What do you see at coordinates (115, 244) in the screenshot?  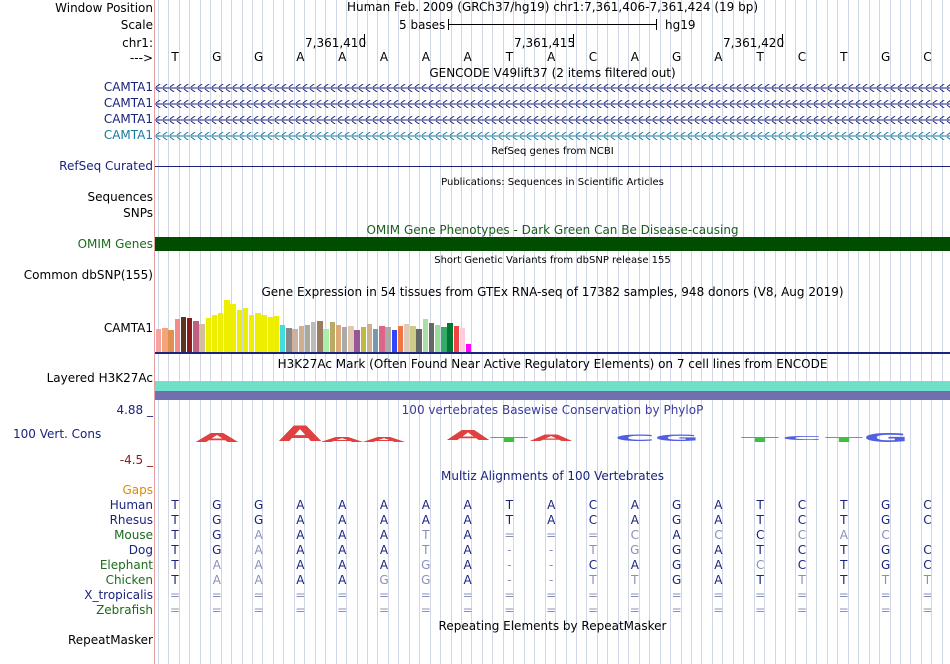 I see `omim-label: OMIM Genes` at bounding box center [115, 244].